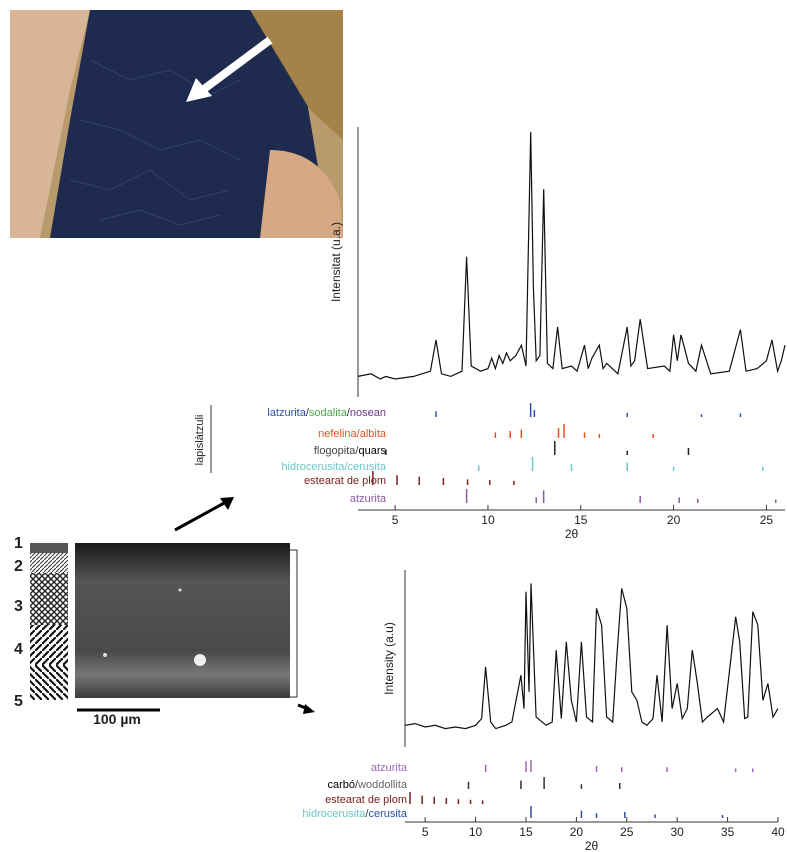 Image resolution: width=787 pixels, height=852 pixels. What do you see at coordinates (591, 656) in the screenshot?
I see `spectrum-line` at bounding box center [591, 656].